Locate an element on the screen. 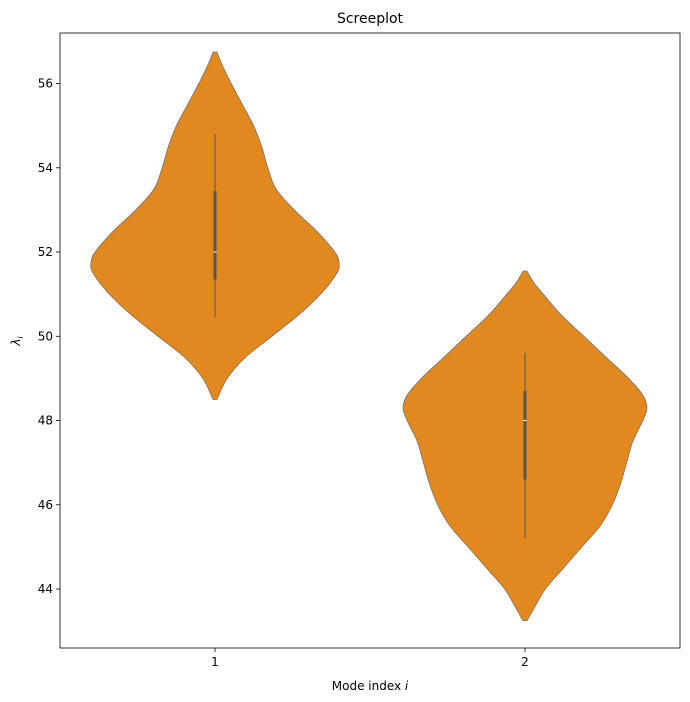 The image size is (690, 702). y-tick-label-48: 48 is located at coordinates (45, 421).